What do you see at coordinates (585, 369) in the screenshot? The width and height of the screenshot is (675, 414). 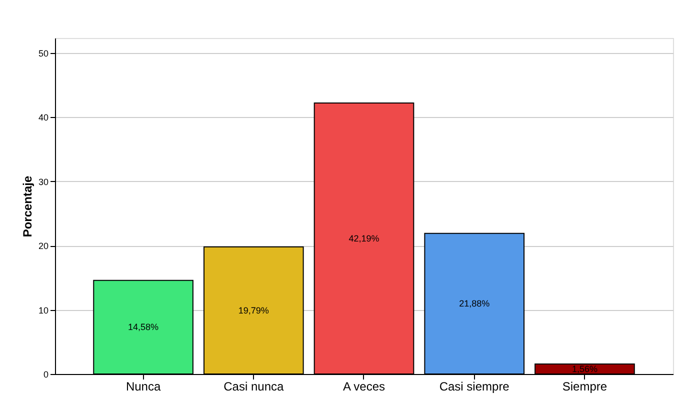 I see `data-label: 1,56%` at bounding box center [585, 369].